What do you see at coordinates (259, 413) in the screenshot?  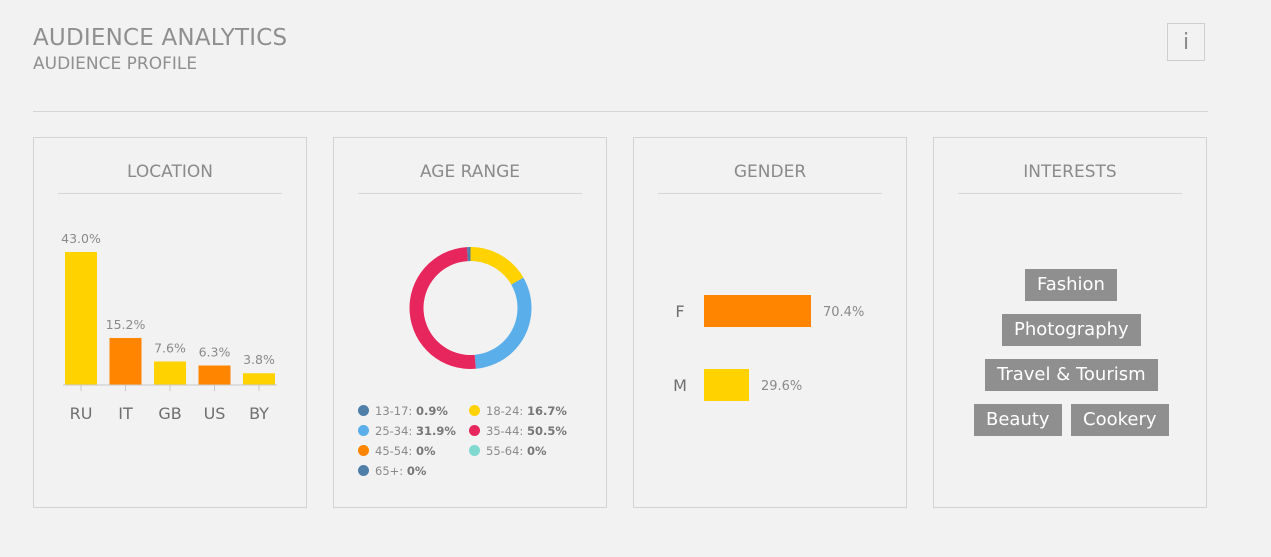 I see `location-category-label: BY` at bounding box center [259, 413].